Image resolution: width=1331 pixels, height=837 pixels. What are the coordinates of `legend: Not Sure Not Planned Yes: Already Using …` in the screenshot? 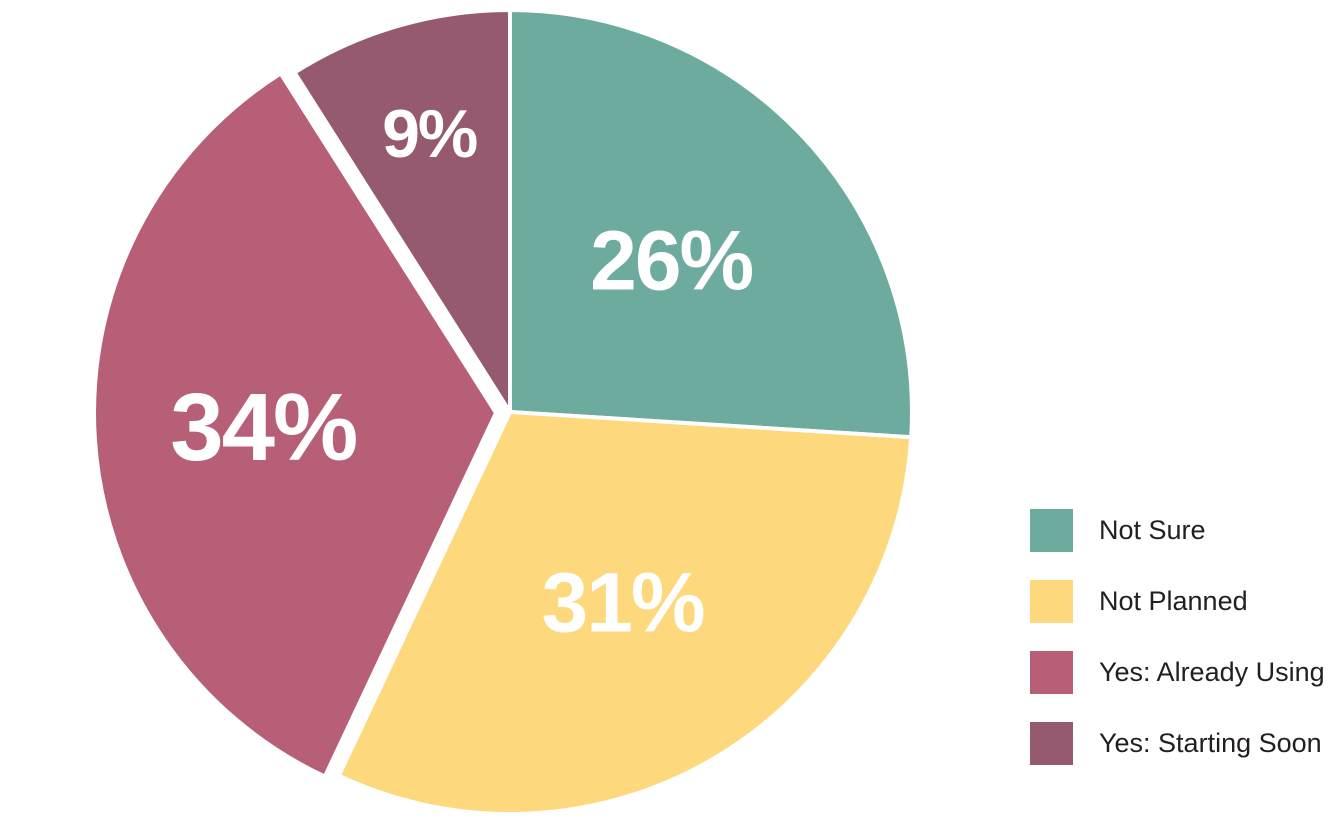 It's located at (1180, 650).